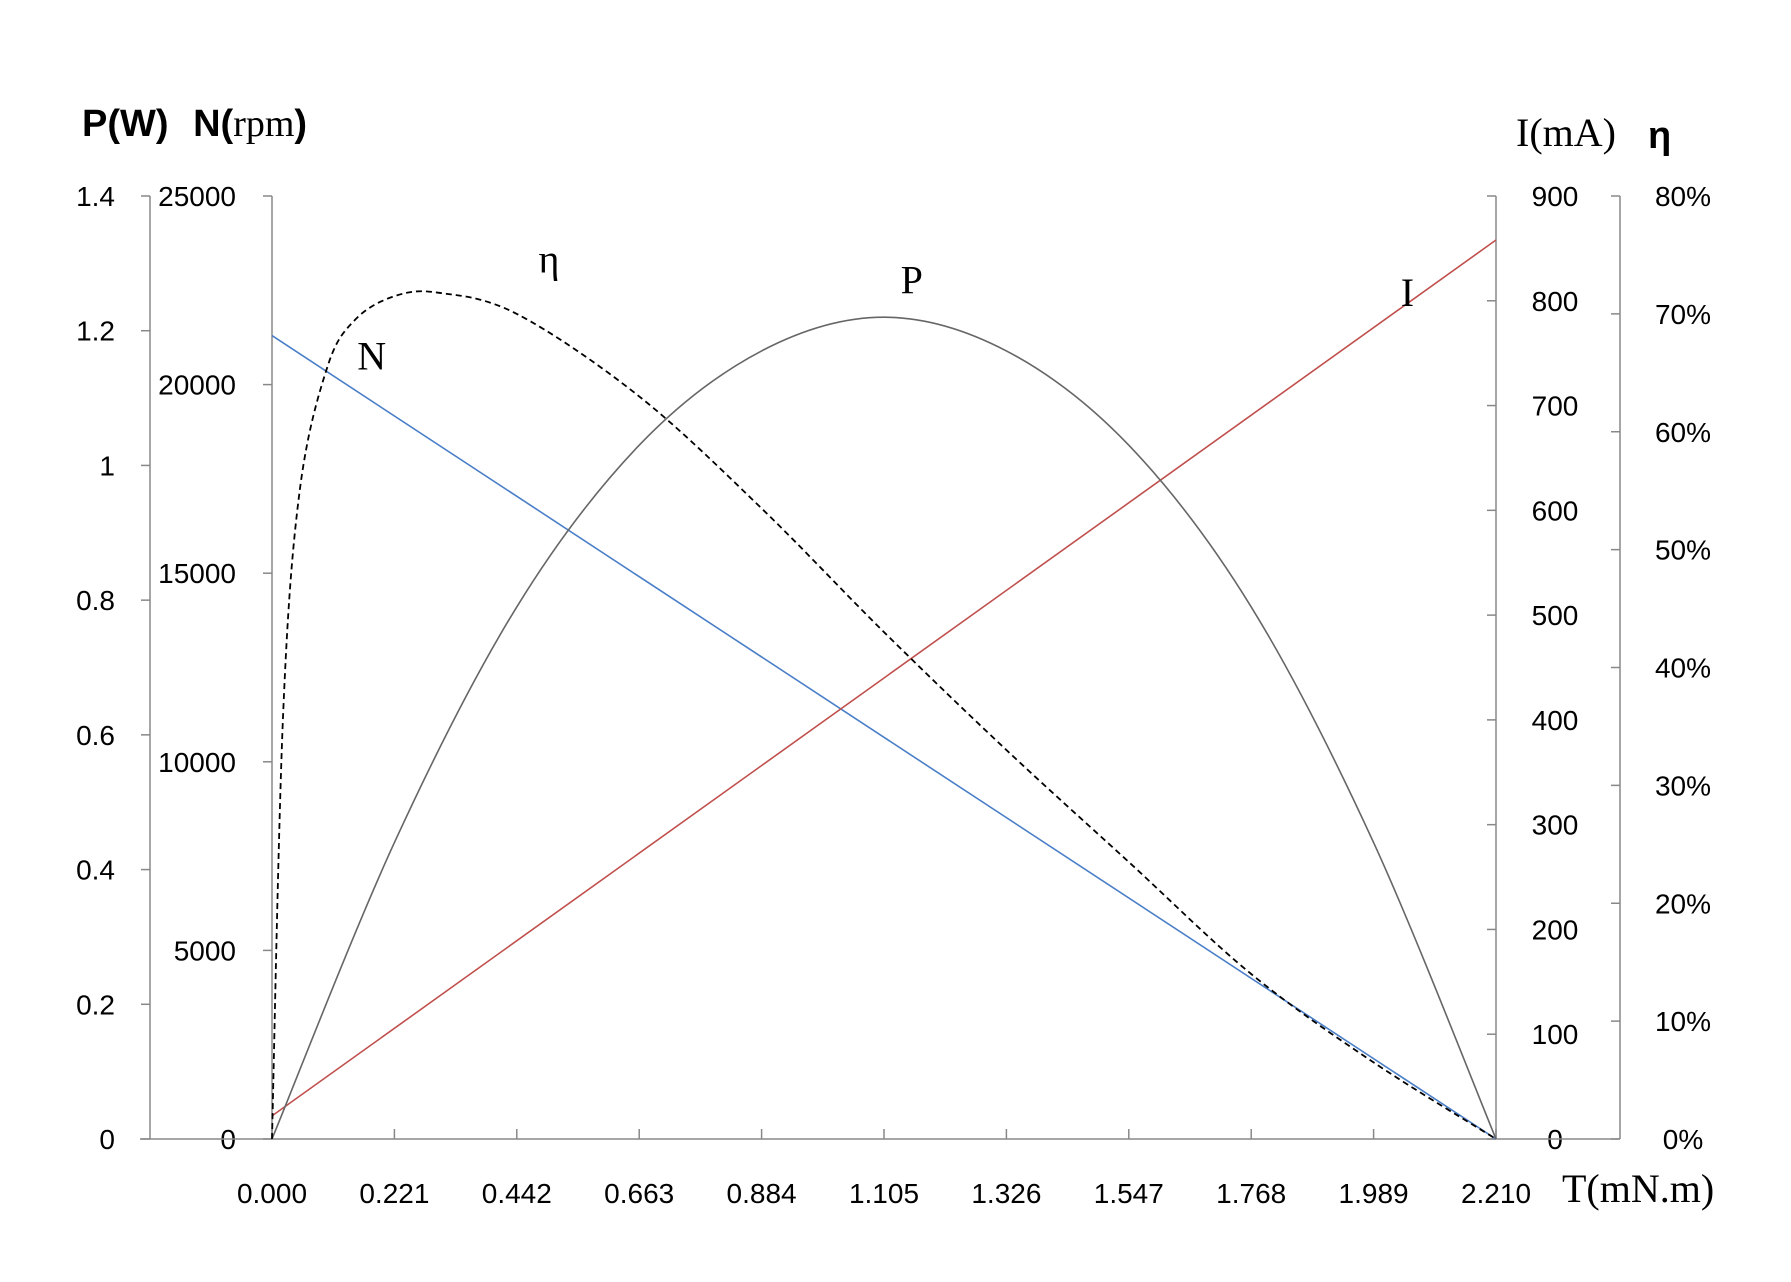  Describe the element at coordinates (197, 196) in the screenshot. I see `N-tick-label: 25000` at that location.